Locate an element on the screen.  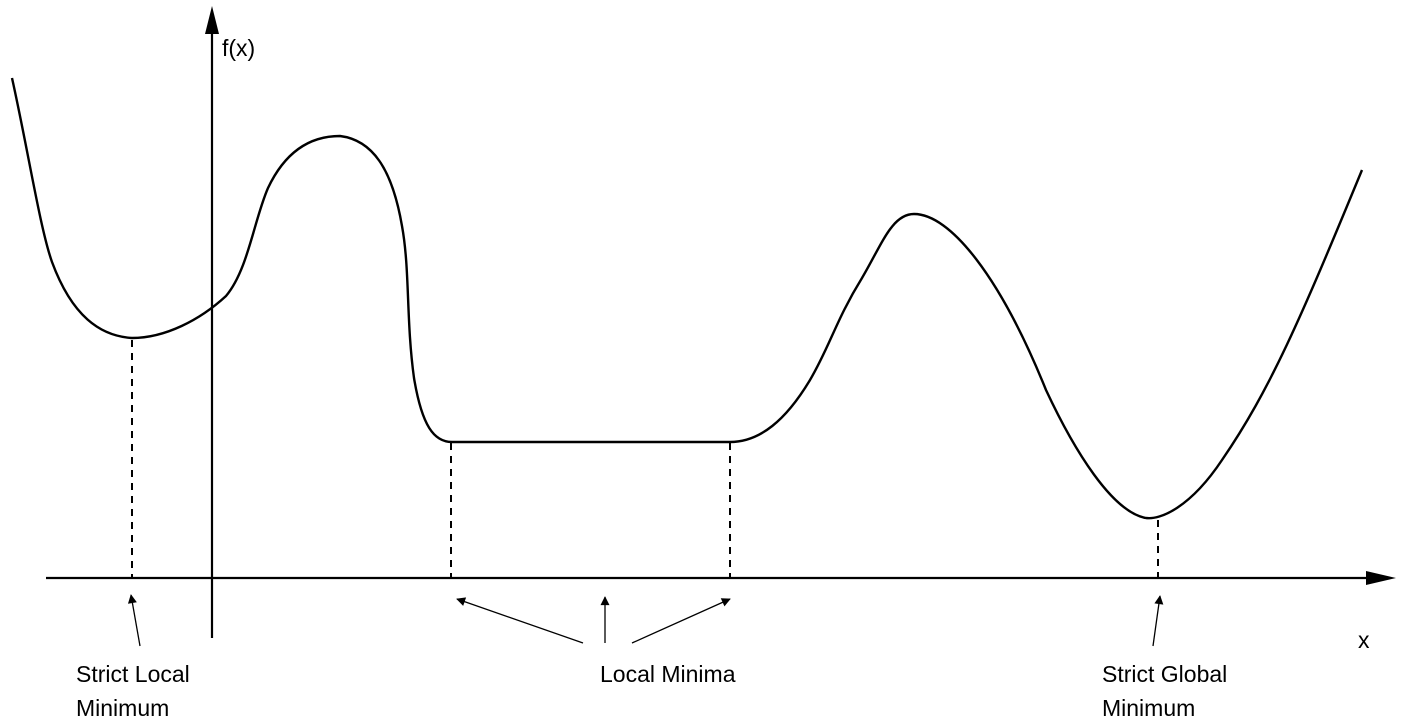
local-minima-label: Local Minima is located at coordinates (668, 674).